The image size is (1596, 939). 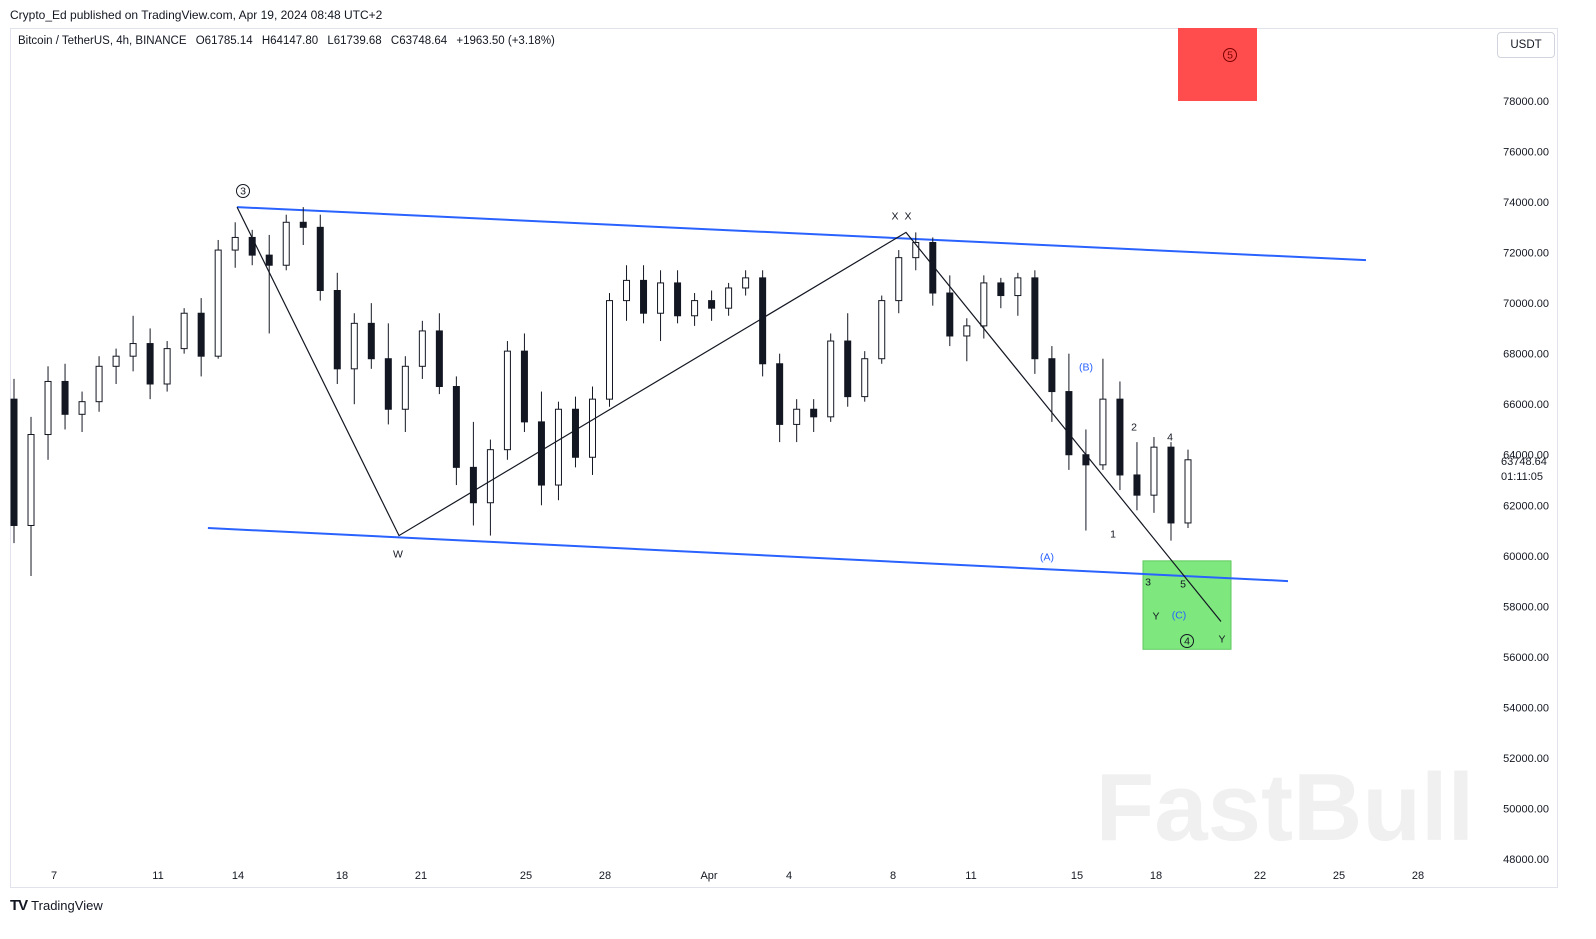 I want to click on y-tick-label: 74000.00, so click(x=1526, y=203).